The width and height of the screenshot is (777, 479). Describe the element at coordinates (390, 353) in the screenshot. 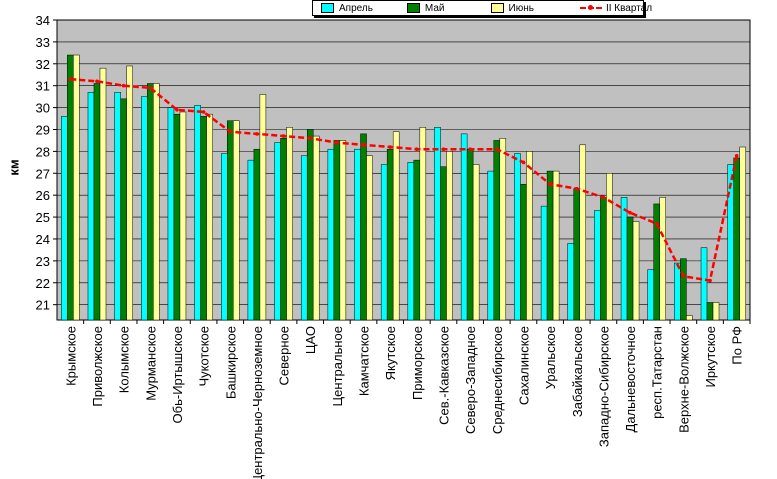

I see `x-tick-label: Якутское` at that location.